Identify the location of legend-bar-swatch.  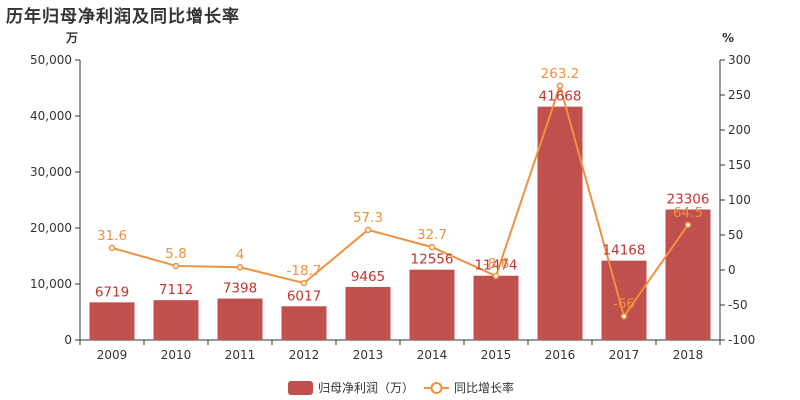
(300, 388).